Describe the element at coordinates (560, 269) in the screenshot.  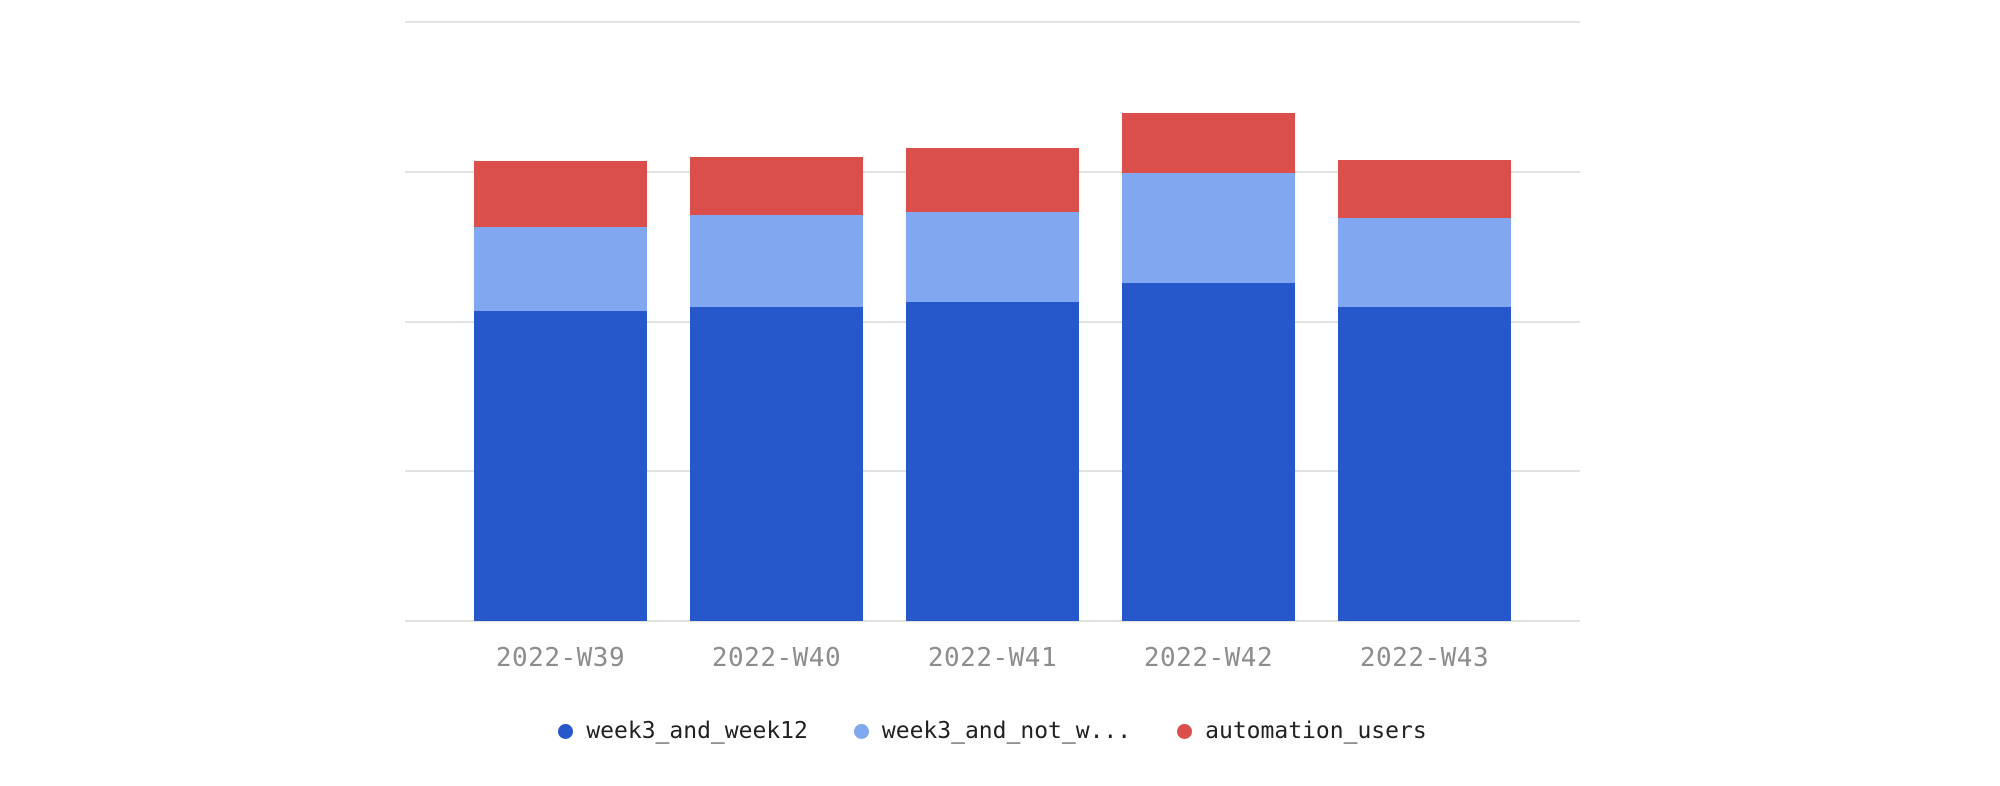
I see `bar-segment-week3_and_not_w-2022-w39` at that location.